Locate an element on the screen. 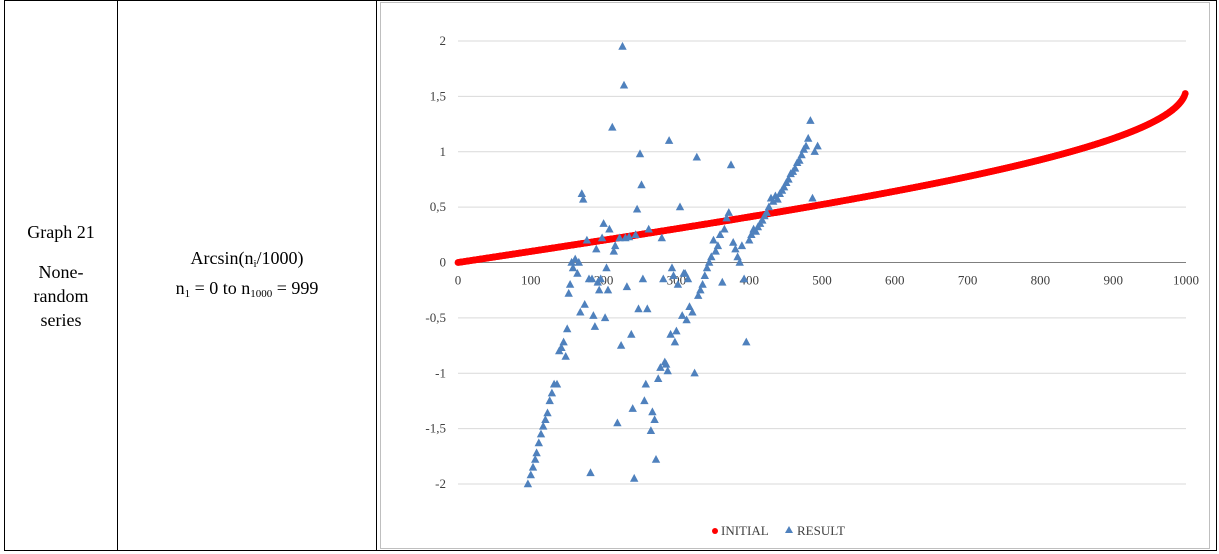 This screenshot has width=1219, height=554. x-tick-label: 0 is located at coordinates (458, 280).